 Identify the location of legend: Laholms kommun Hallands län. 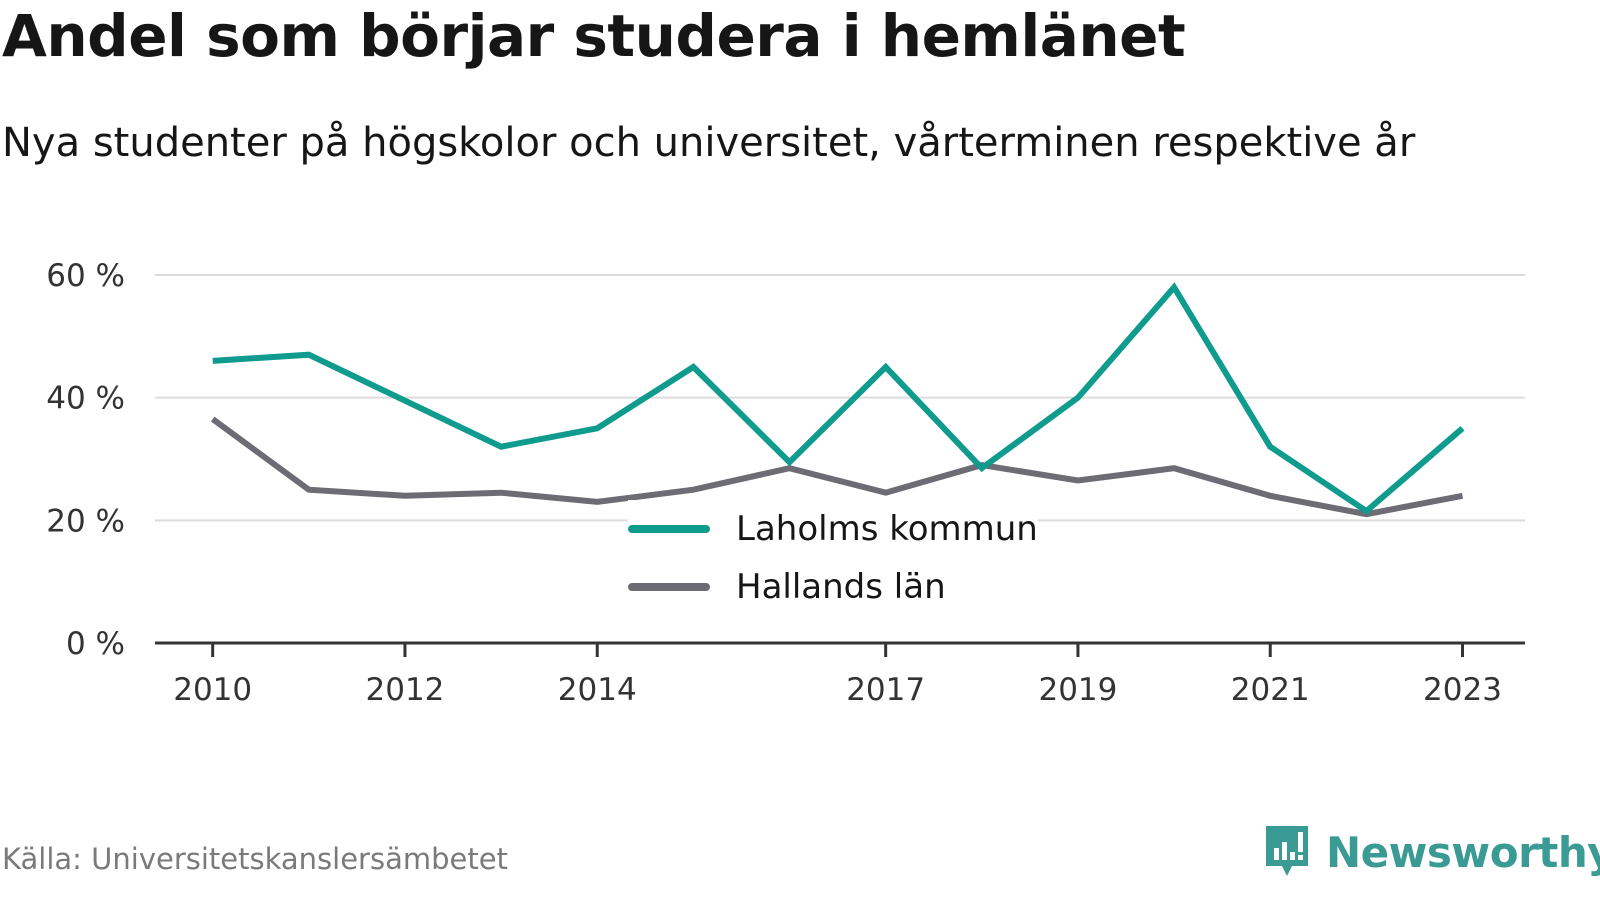
(833, 558).